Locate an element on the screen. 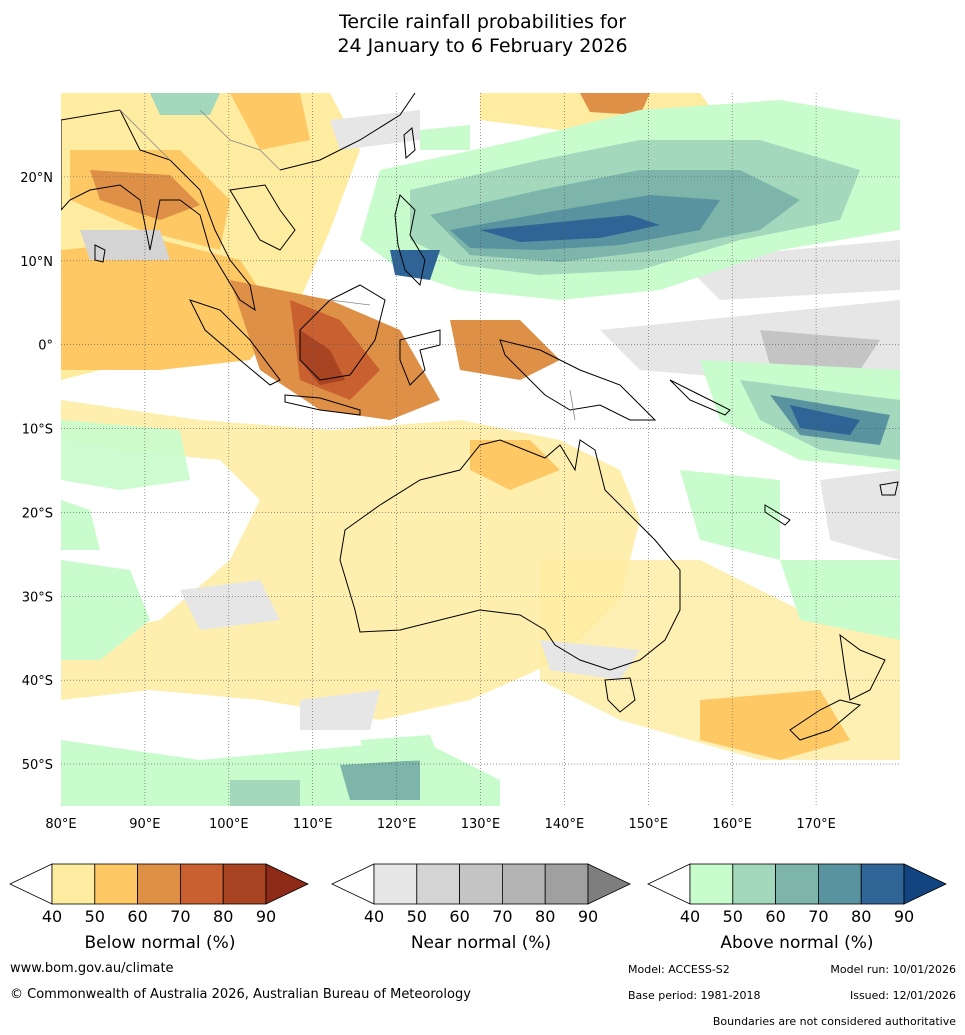  longitude-tick-label: 160°E is located at coordinates (732, 824).